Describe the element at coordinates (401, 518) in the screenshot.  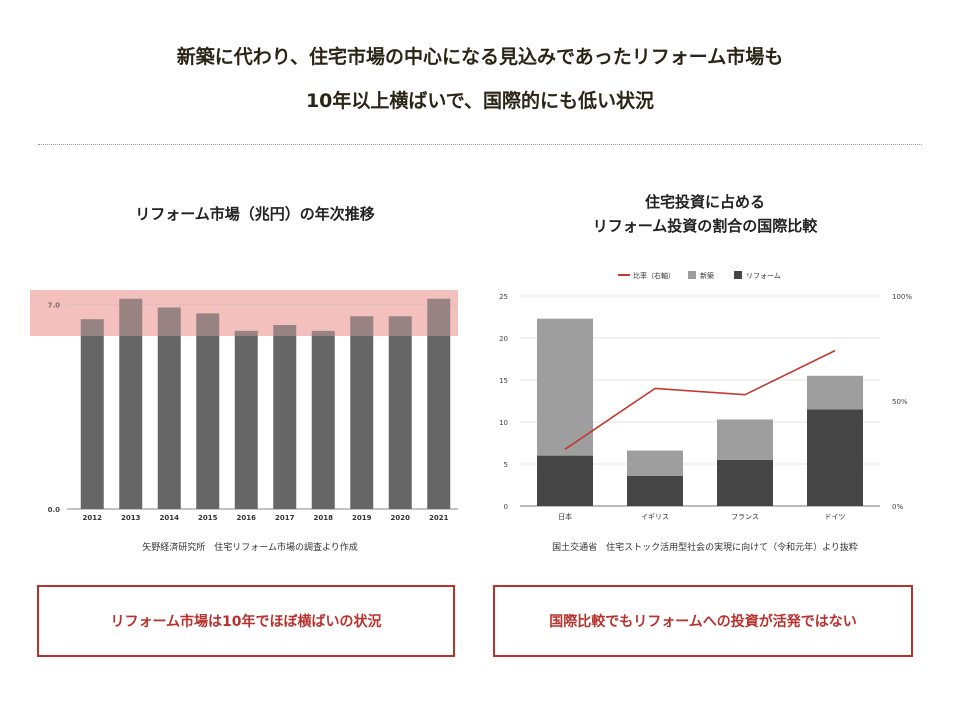
I see `x-tick-label: 2020` at that location.